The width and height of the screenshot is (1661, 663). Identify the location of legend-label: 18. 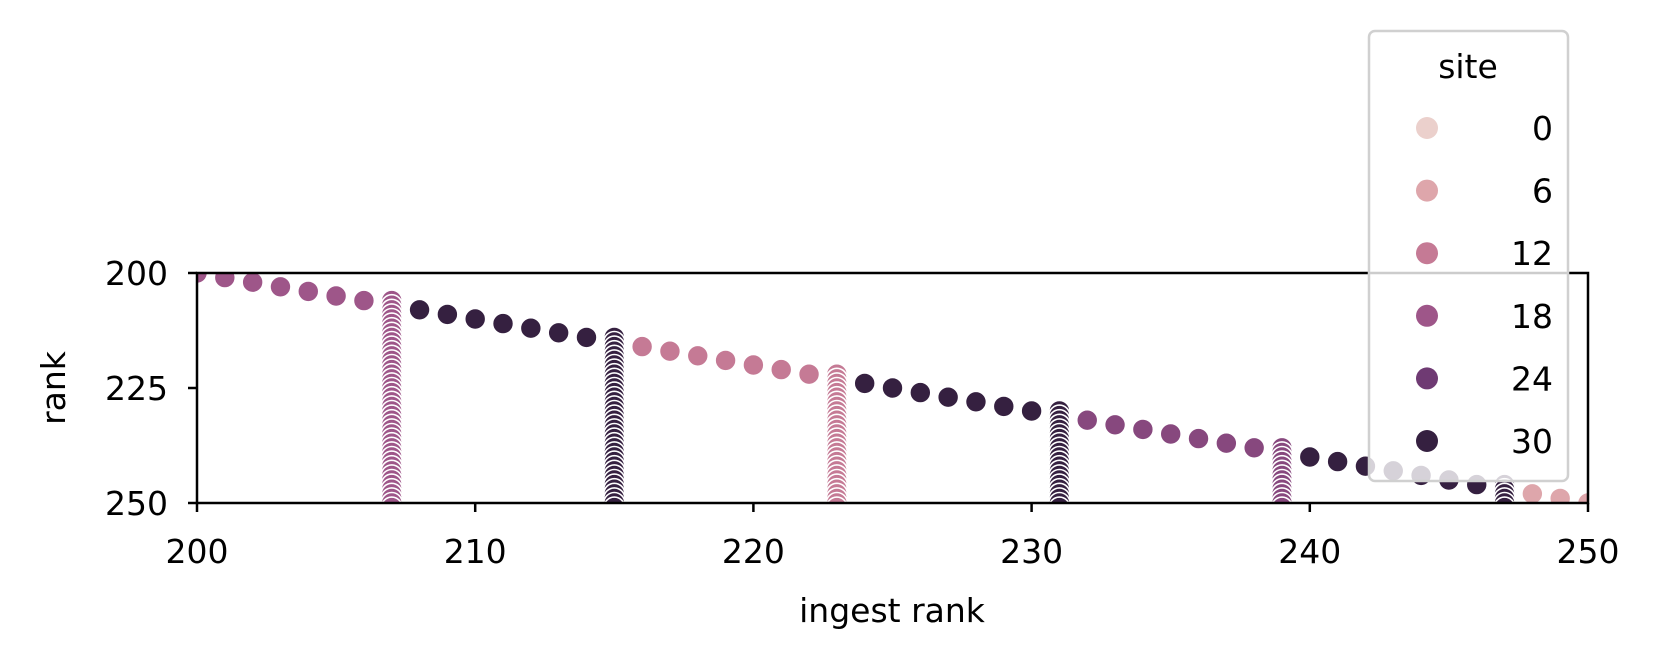
(1532, 316).